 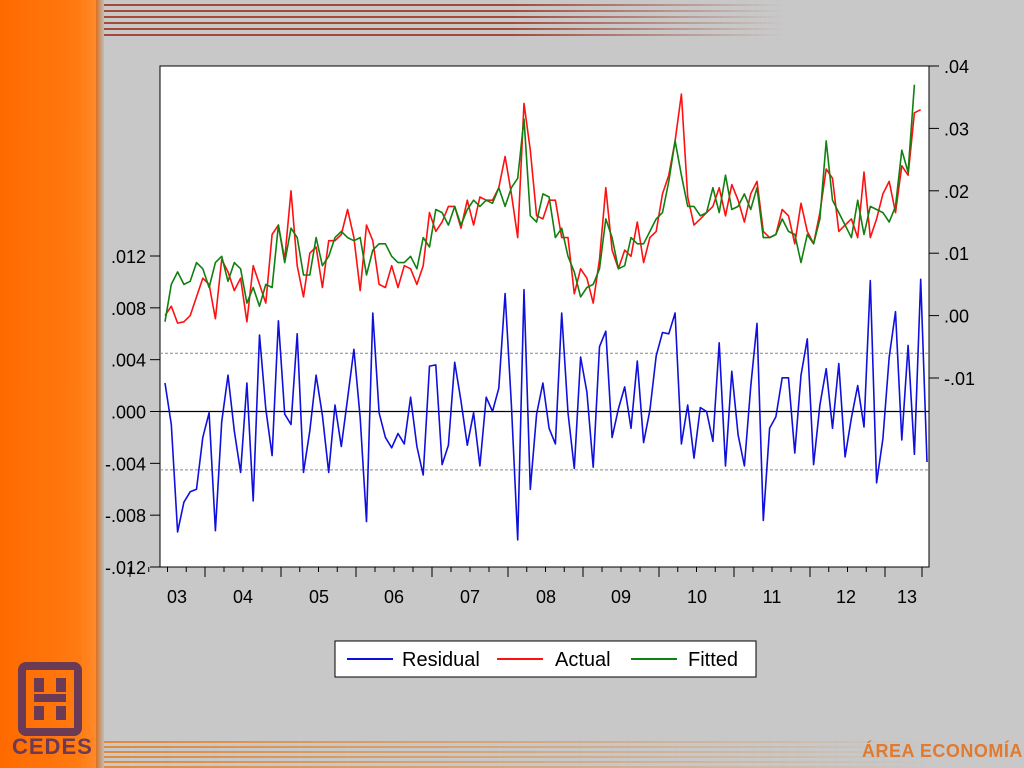 I want to click on right-axis-tick-label: .02, so click(x=956, y=192).